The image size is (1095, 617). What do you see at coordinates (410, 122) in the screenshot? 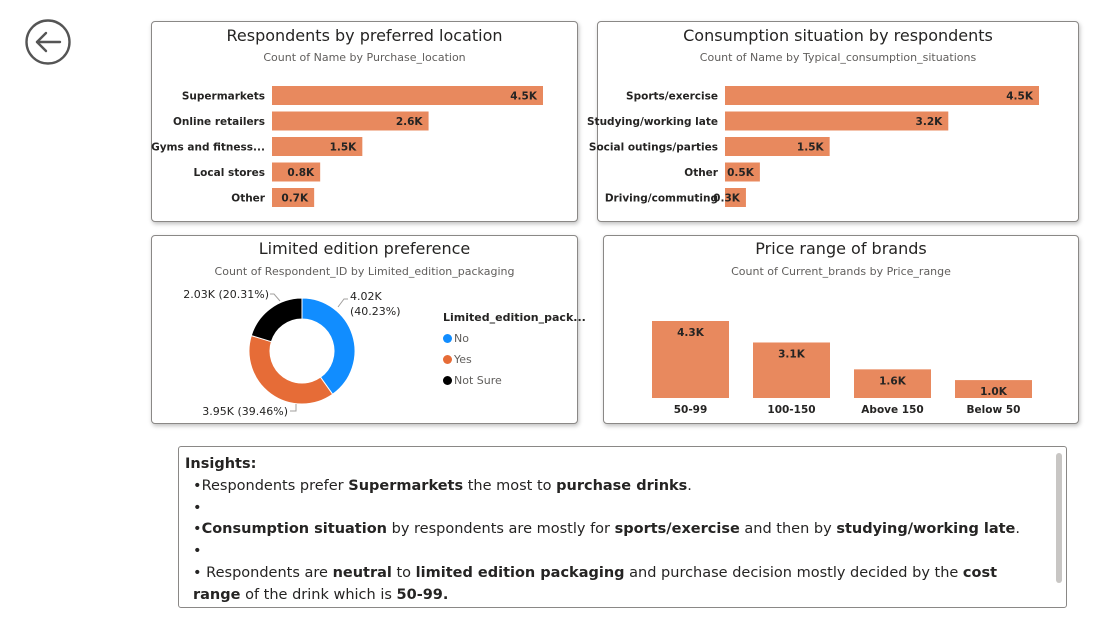
I see `data-label: 2.6K` at bounding box center [410, 122].